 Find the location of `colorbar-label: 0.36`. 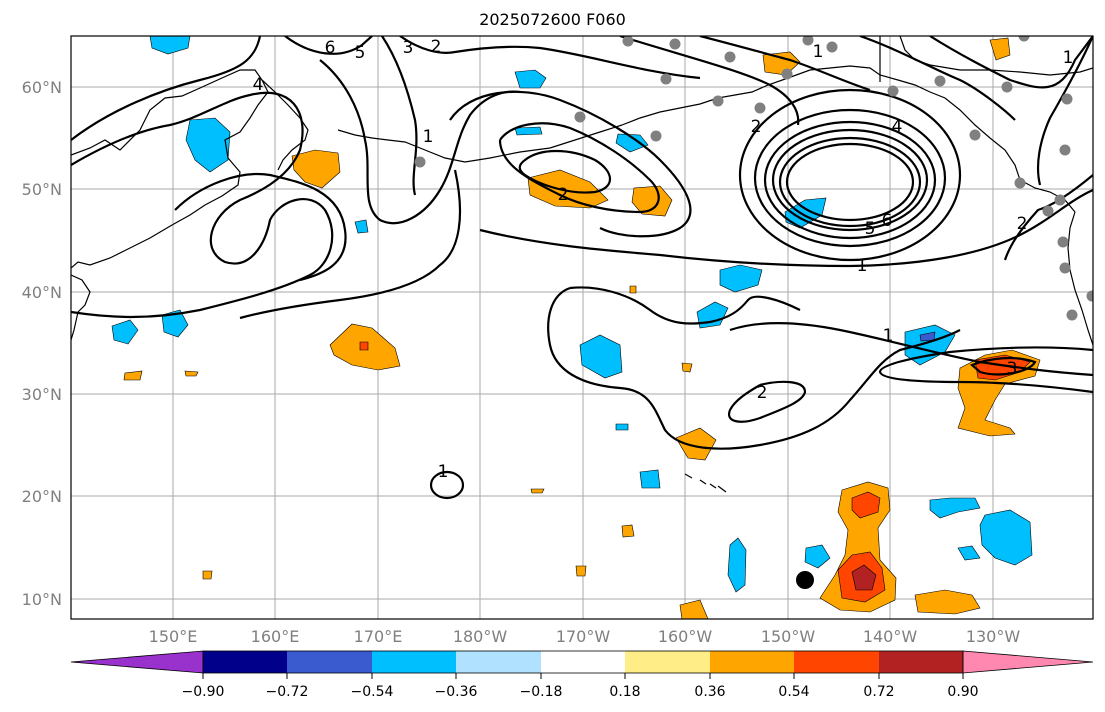

colorbar-label: 0.36 is located at coordinates (709, 692).